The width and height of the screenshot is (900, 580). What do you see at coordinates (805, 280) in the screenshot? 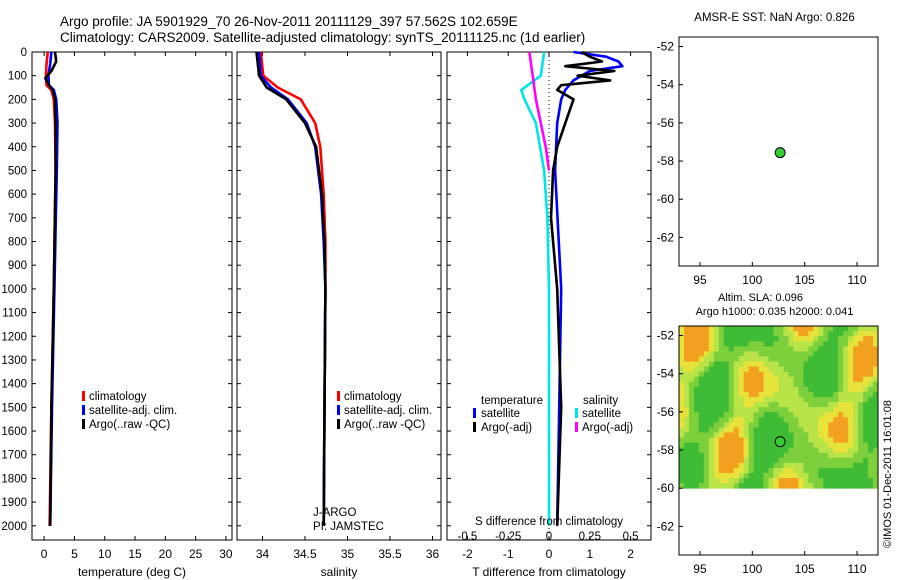
I see `sst-x-tick-label: 105` at bounding box center [805, 280].